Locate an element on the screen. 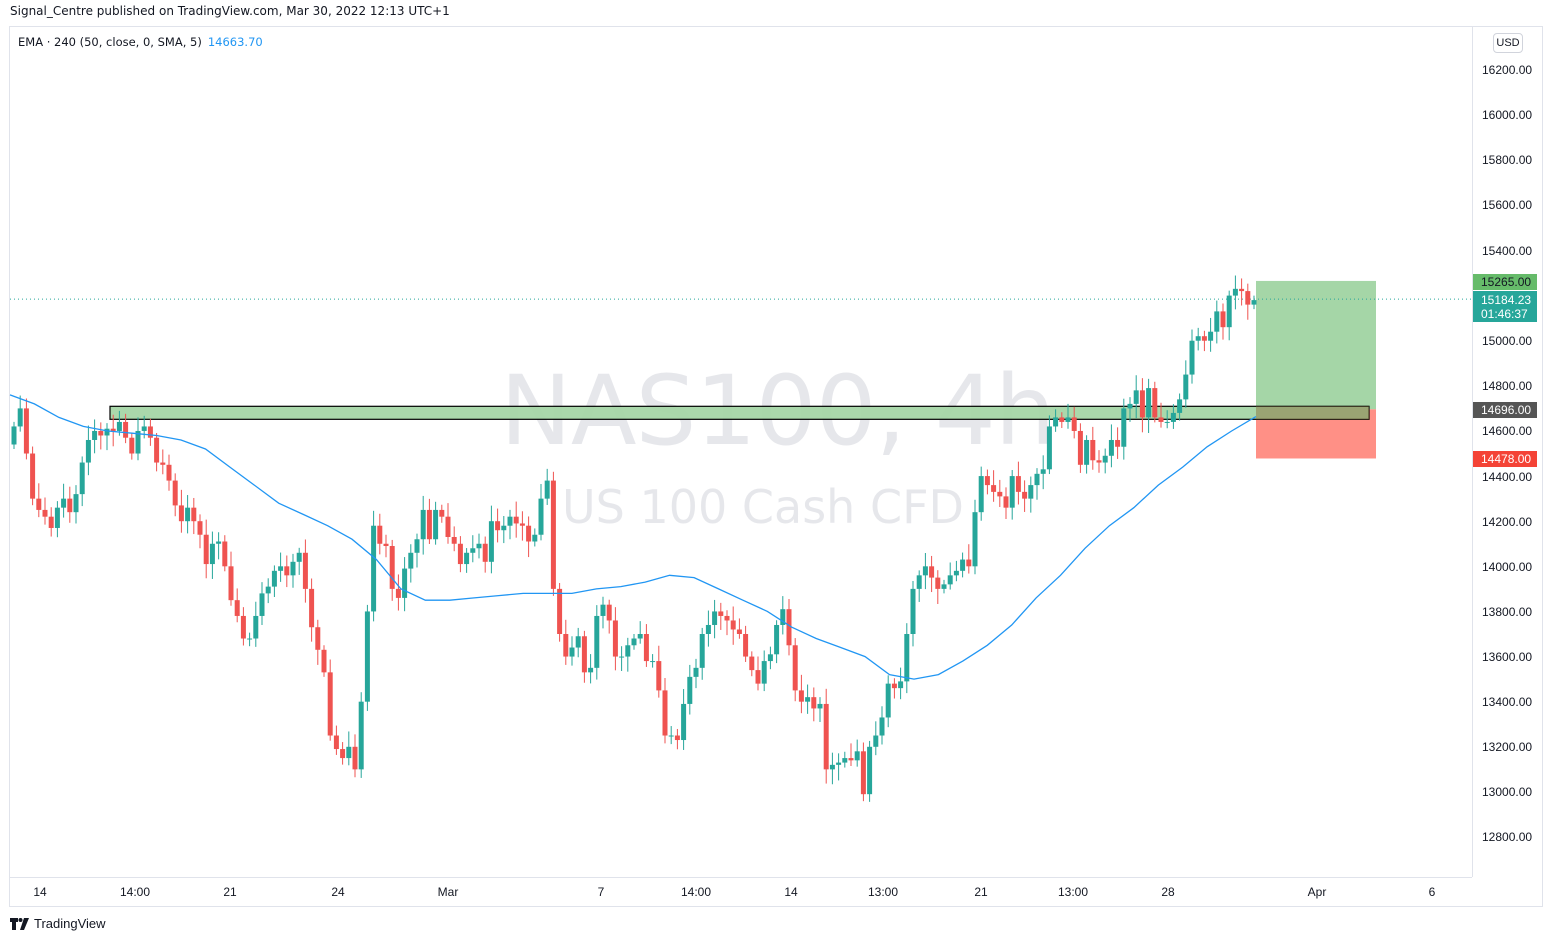  time-tick: Mar is located at coordinates (448, 892).